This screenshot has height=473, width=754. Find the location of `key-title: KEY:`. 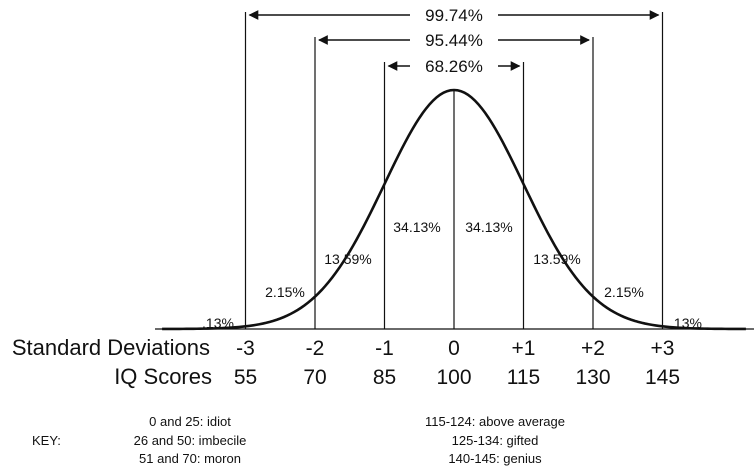

key-title: KEY: is located at coordinates (46, 440).